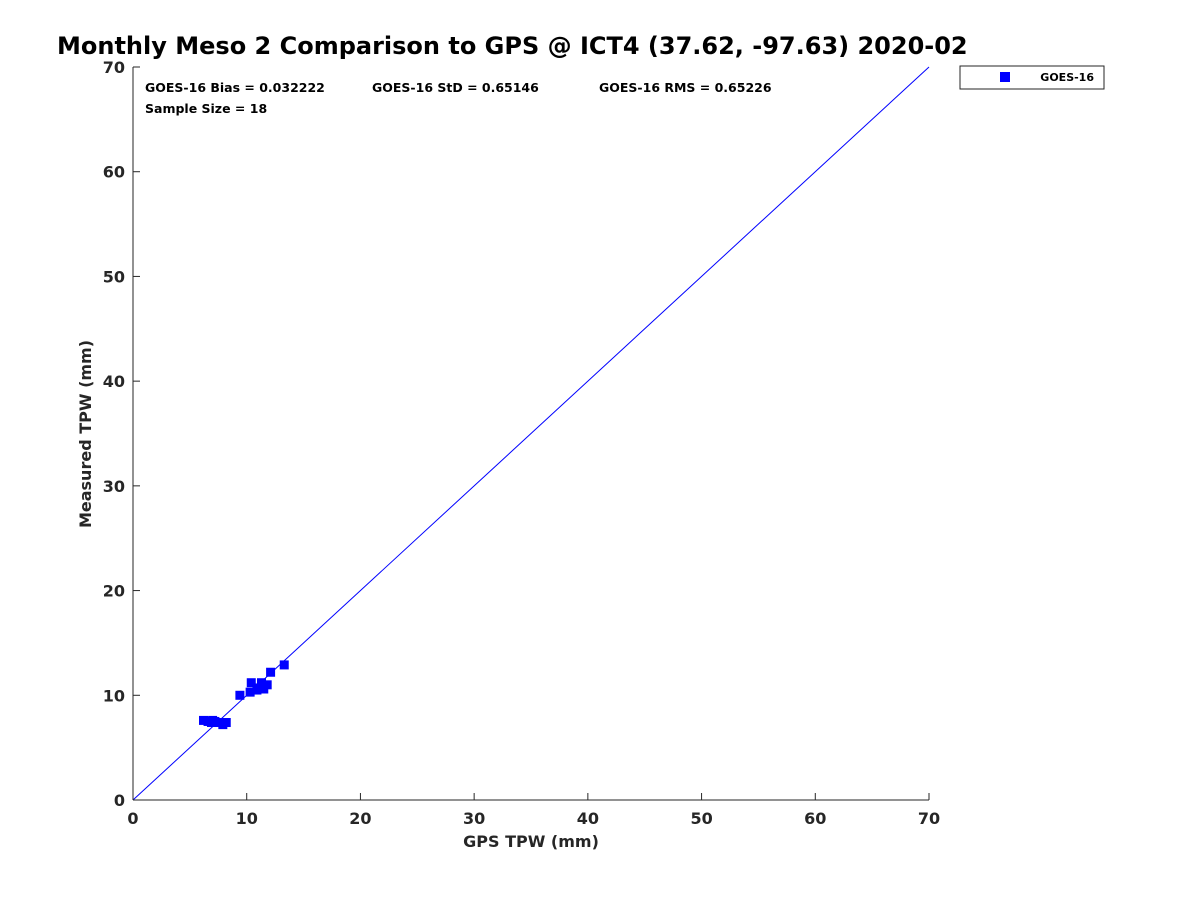 The image size is (1200, 900). I want to click on y-axis-label: Measured TPW (mm), so click(85, 434).